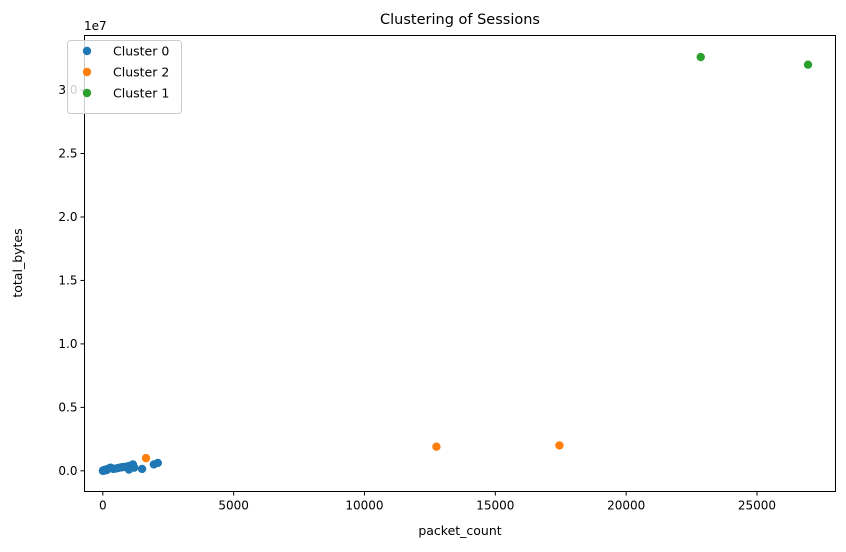 This screenshot has width=846, height=552. What do you see at coordinates (233, 506) in the screenshot?
I see `x-tick-label: 5000` at bounding box center [233, 506].